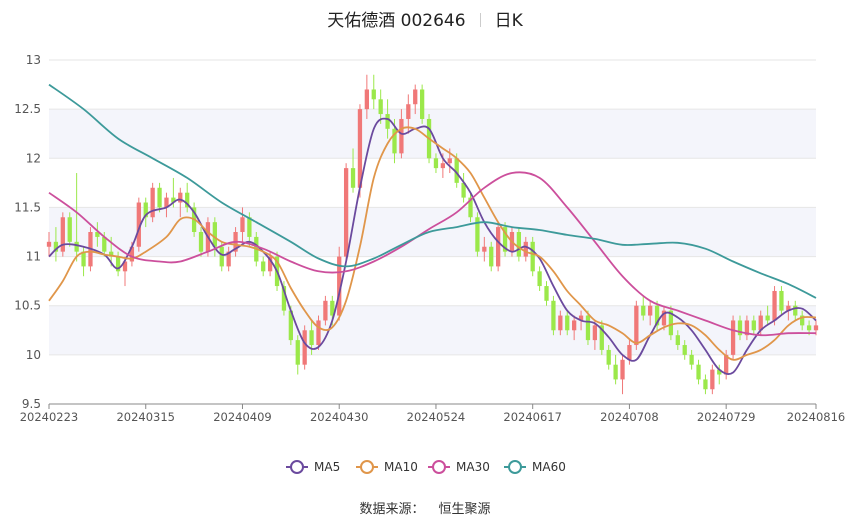 This screenshot has height=517, width=850. I want to click on legend-label-ma10: MA10, so click(401, 467).